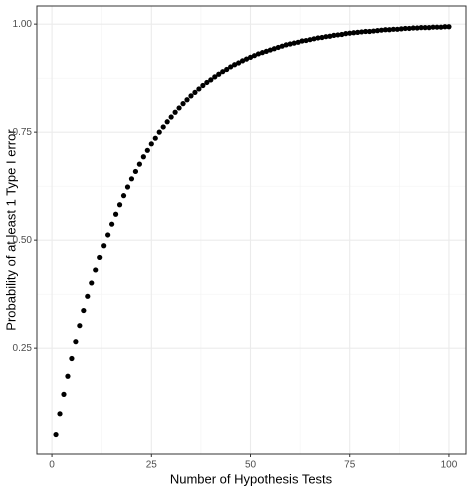 The height and width of the screenshot is (493, 474). What do you see at coordinates (449, 465) in the screenshot?
I see `x-tick-label: 100` at bounding box center [449, 465].